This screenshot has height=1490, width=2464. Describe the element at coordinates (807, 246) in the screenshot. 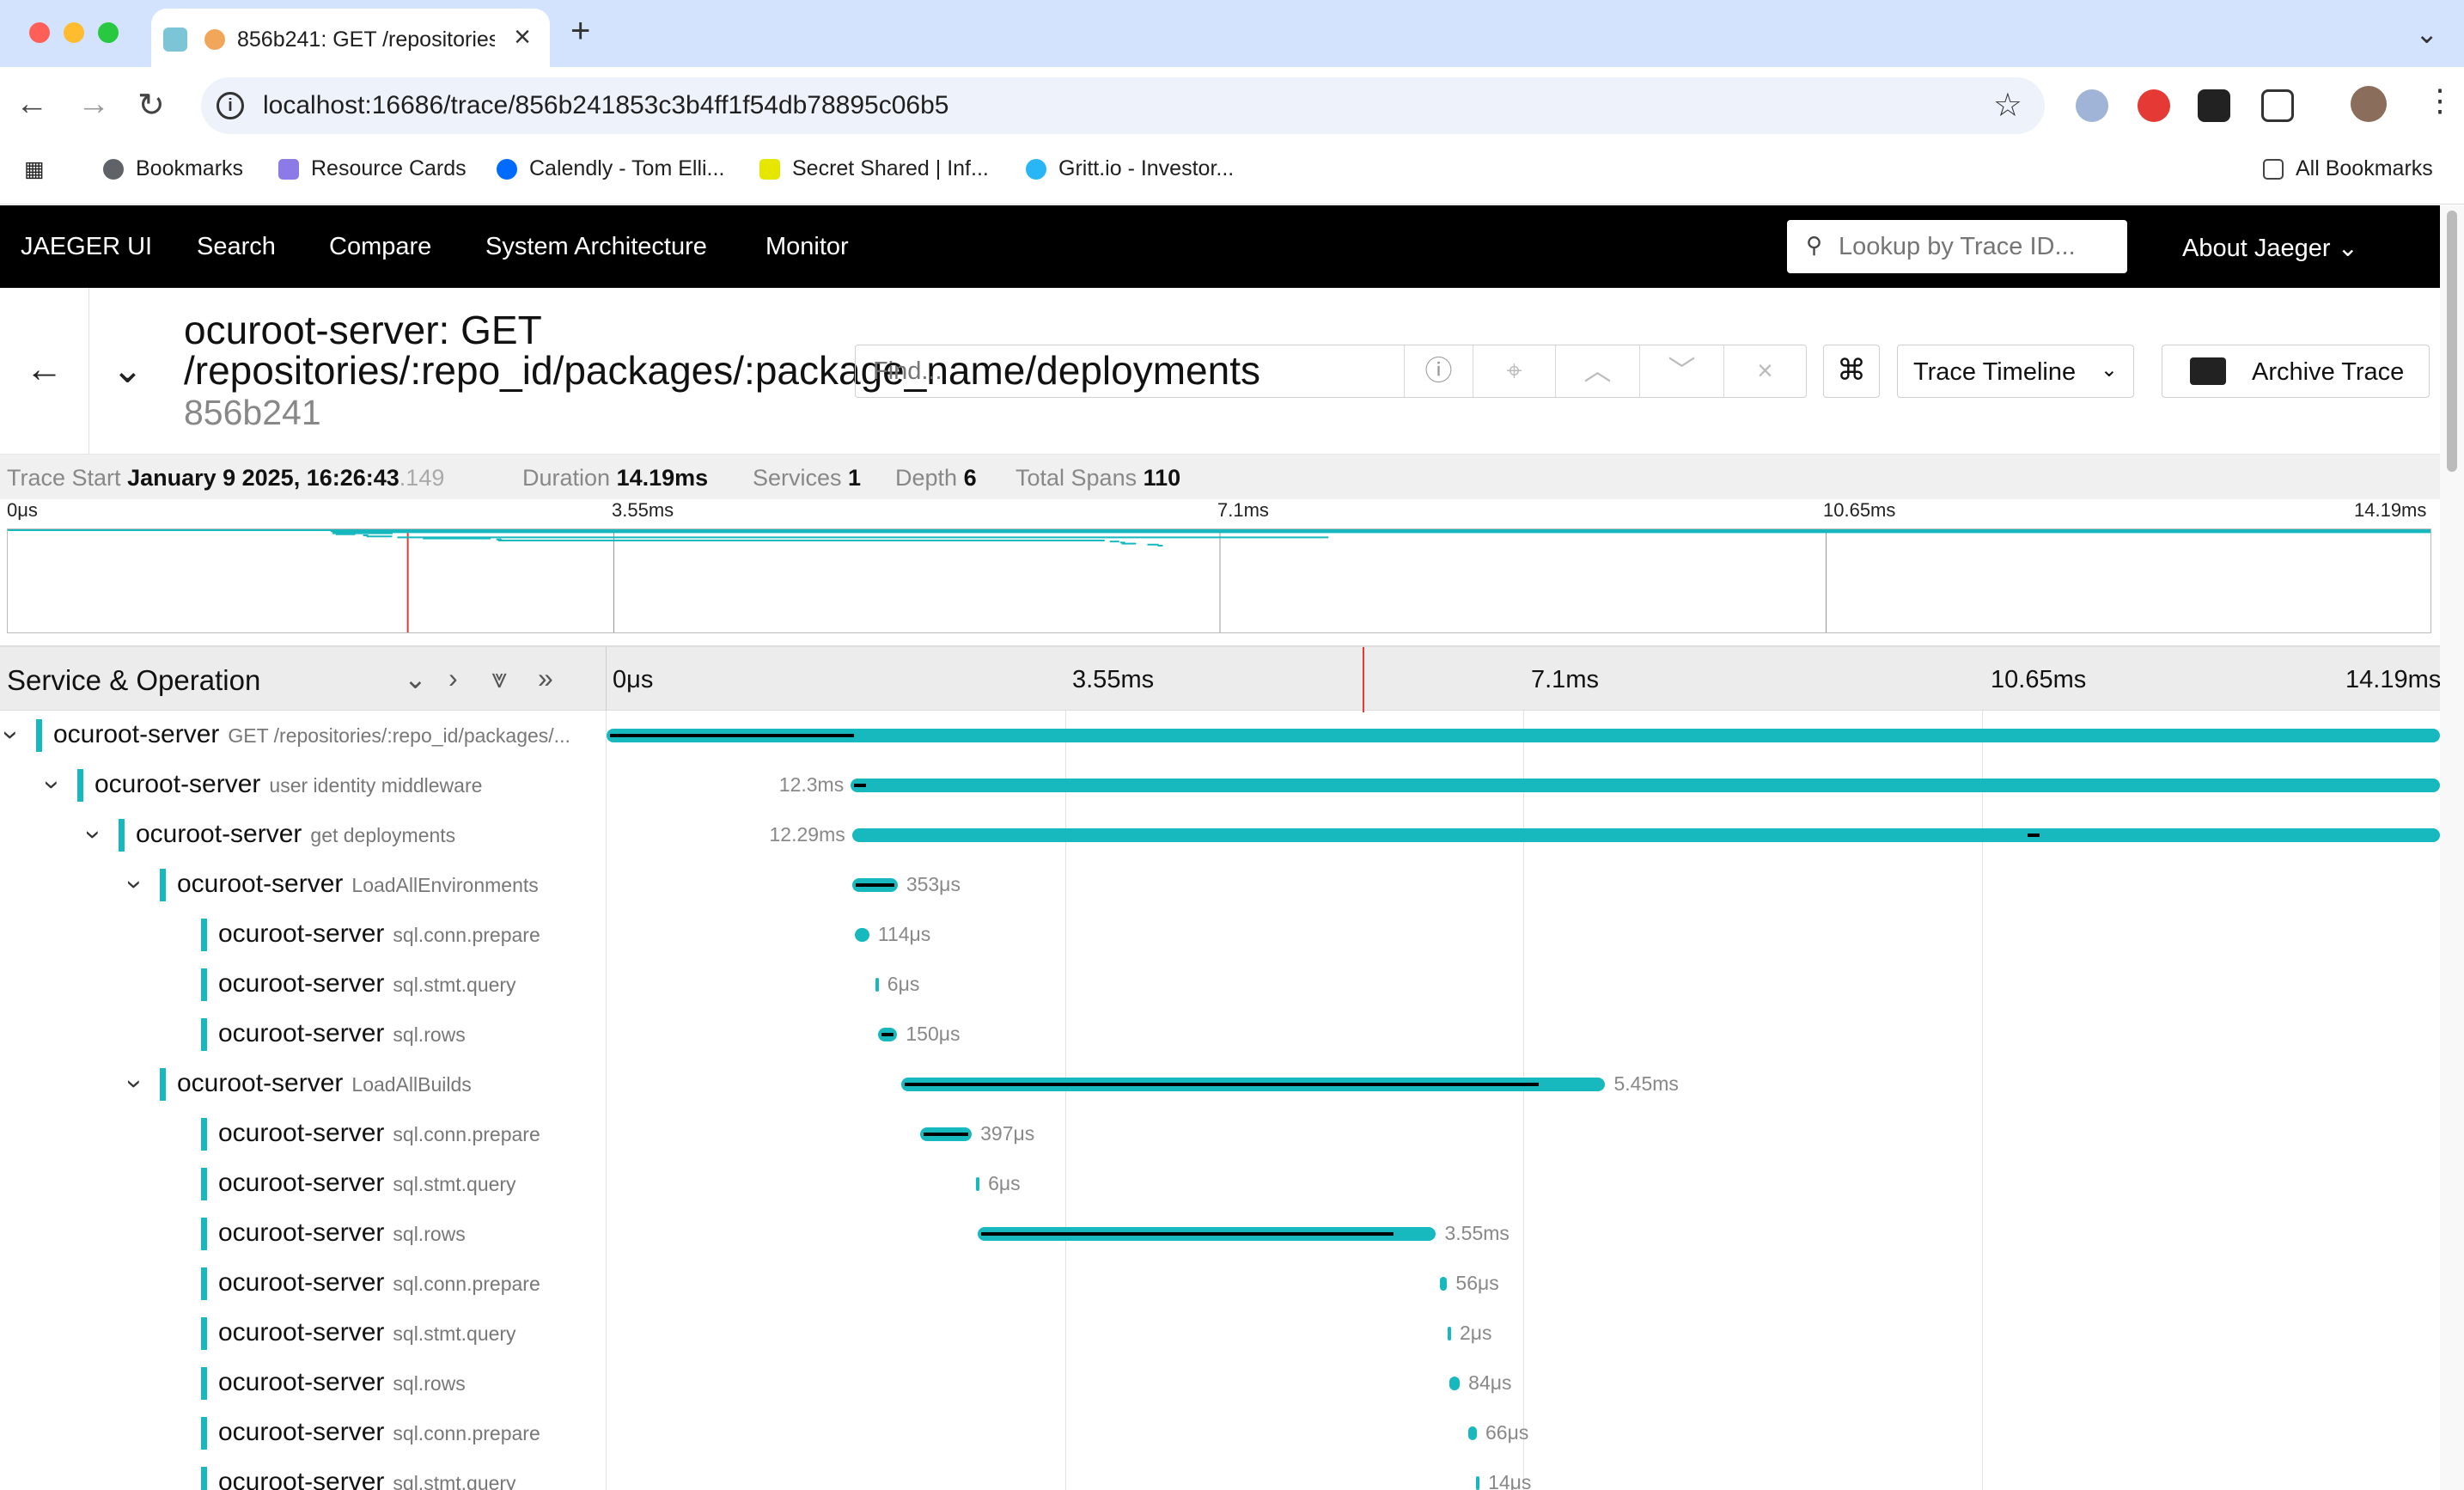

I see `nav-monitor: Monitor` at that location.